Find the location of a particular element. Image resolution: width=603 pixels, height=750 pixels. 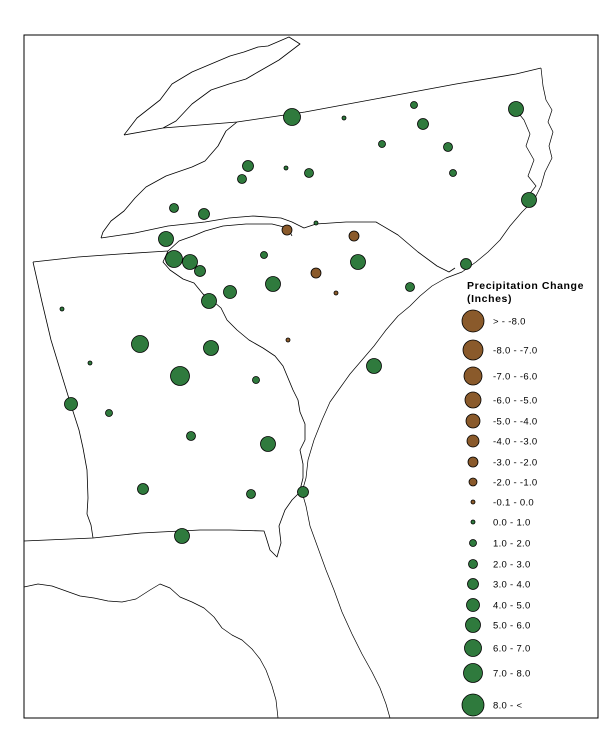

legend-label: 5.0 - 6.0 is located at coordinates (512, 626).